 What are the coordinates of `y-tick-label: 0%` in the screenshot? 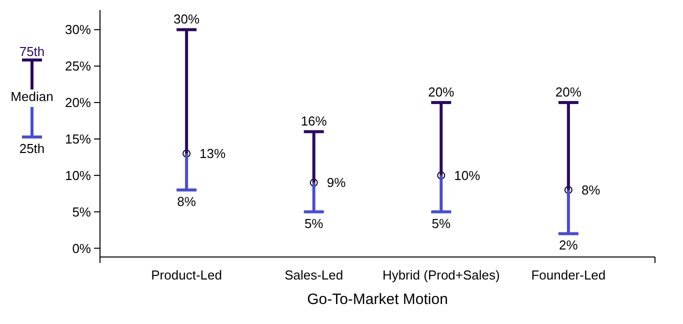 It's located at (82, 248).